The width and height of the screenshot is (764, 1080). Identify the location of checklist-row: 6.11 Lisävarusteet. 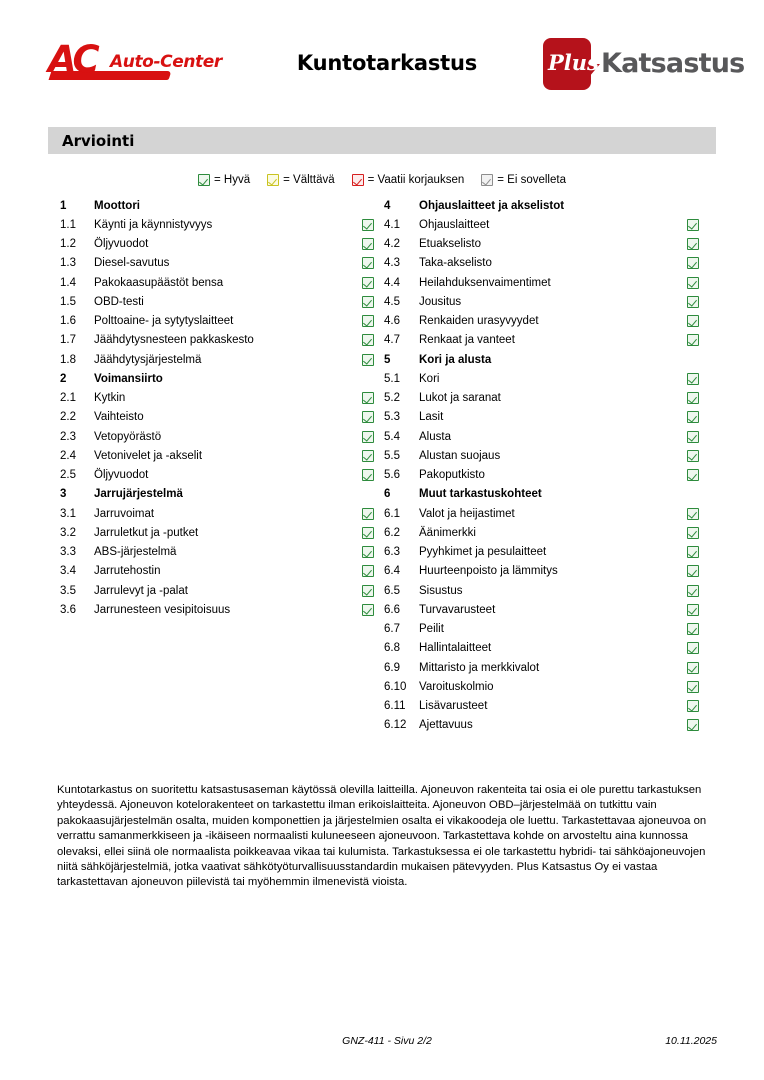
(382, 706).